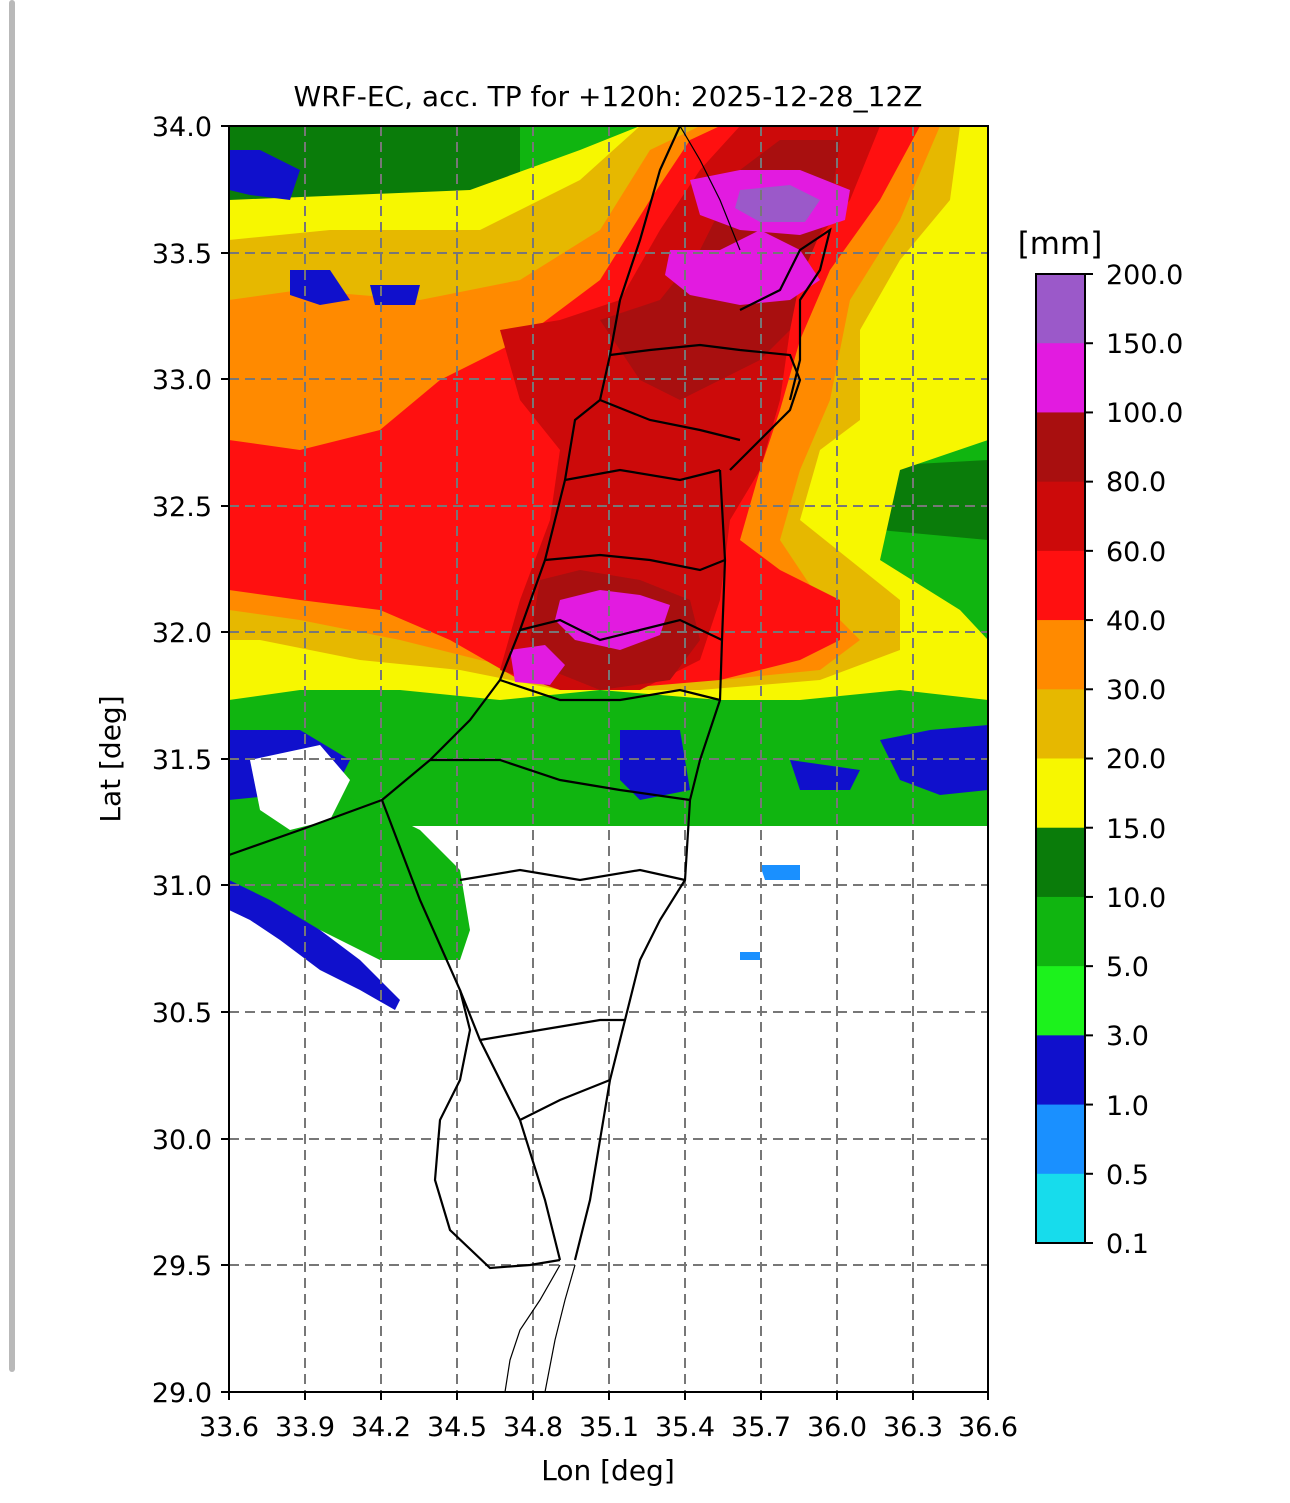 This screenshot has height=1503, width=1290. Describe the element at coordinates (182, 507) in the screenshot. I see `y-tick-label: 32.5` at that location.